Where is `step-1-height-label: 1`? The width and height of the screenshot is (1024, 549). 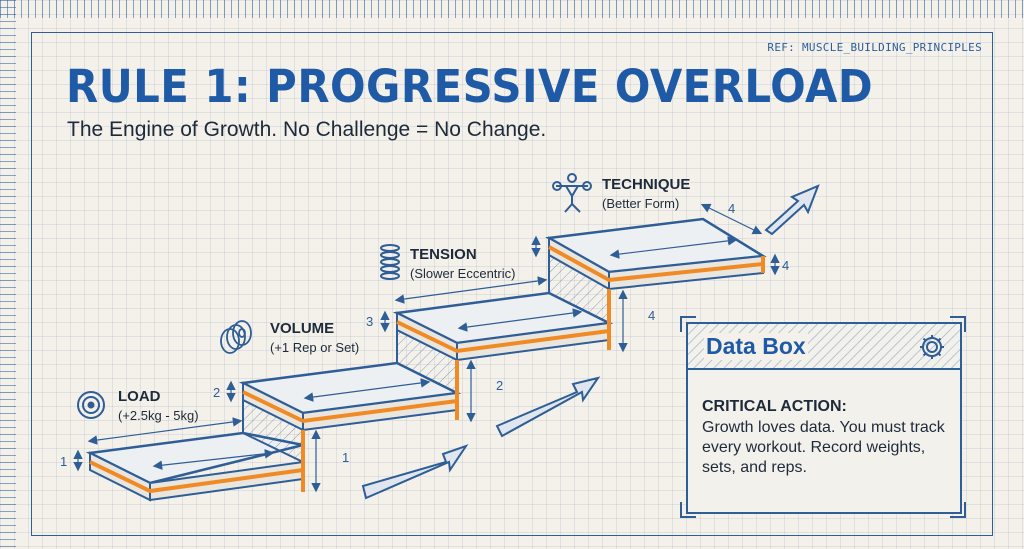 step-1-height-label: 1 is located at coordinates (63, 461).